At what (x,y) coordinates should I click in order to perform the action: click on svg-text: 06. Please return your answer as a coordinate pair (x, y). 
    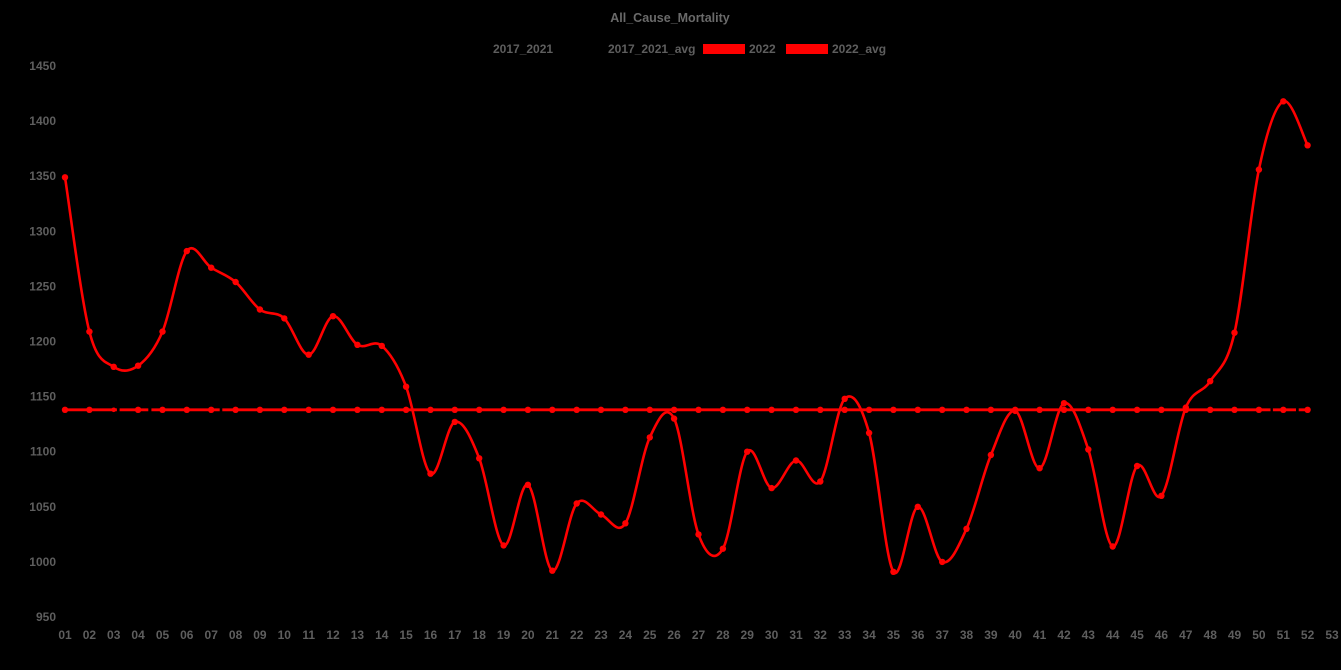
    Looking at the image, I should click on (187, 635).